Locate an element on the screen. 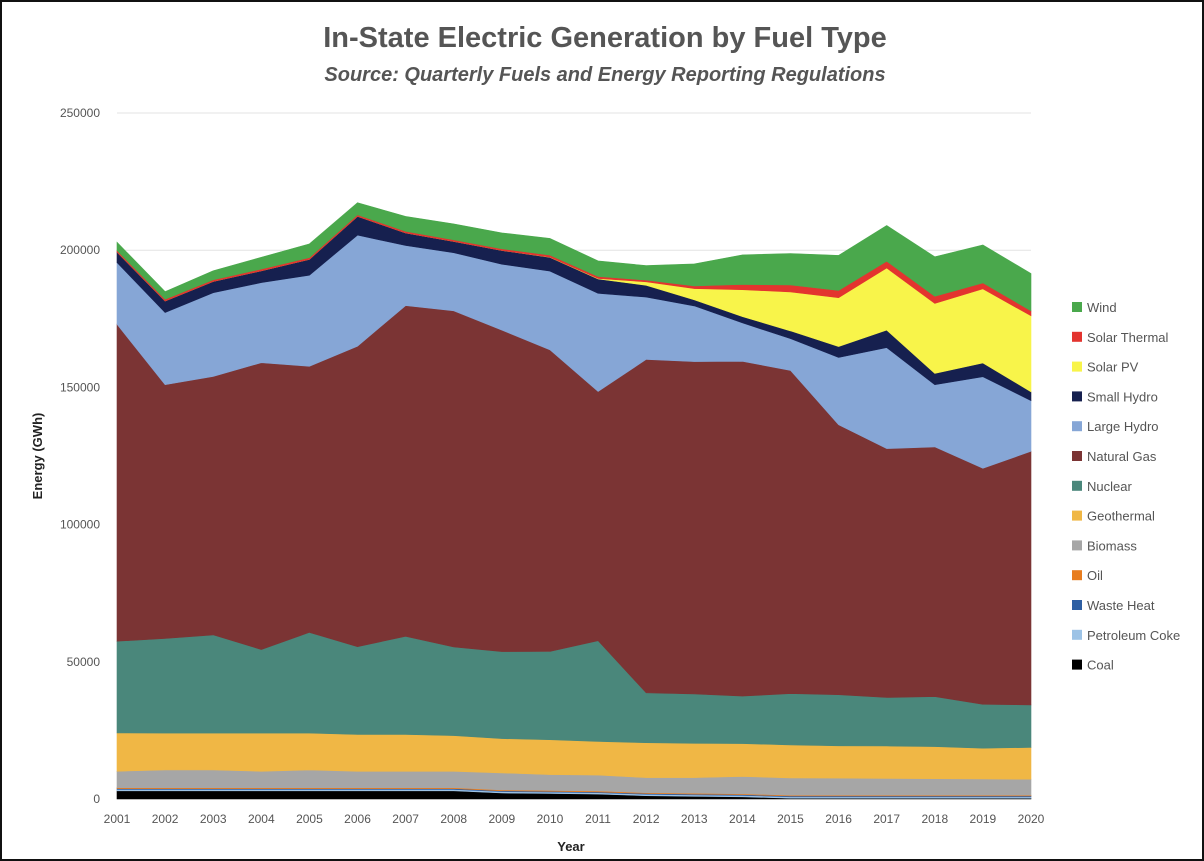 The image size is (1204, 861). x-tick-label: 2005 is located at coordinates (309, 819).